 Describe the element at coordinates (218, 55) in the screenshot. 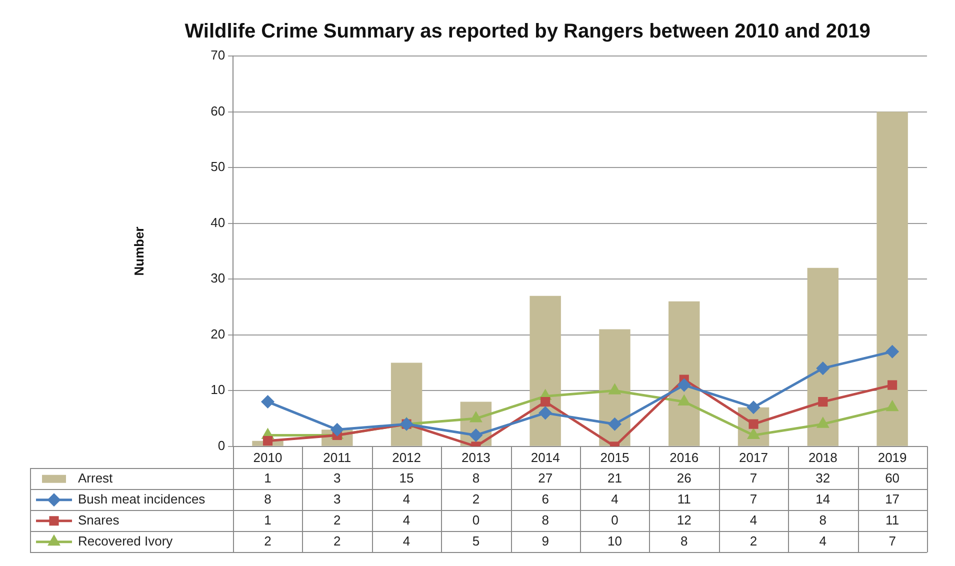

I see `y-tick-label: 70` at that location.